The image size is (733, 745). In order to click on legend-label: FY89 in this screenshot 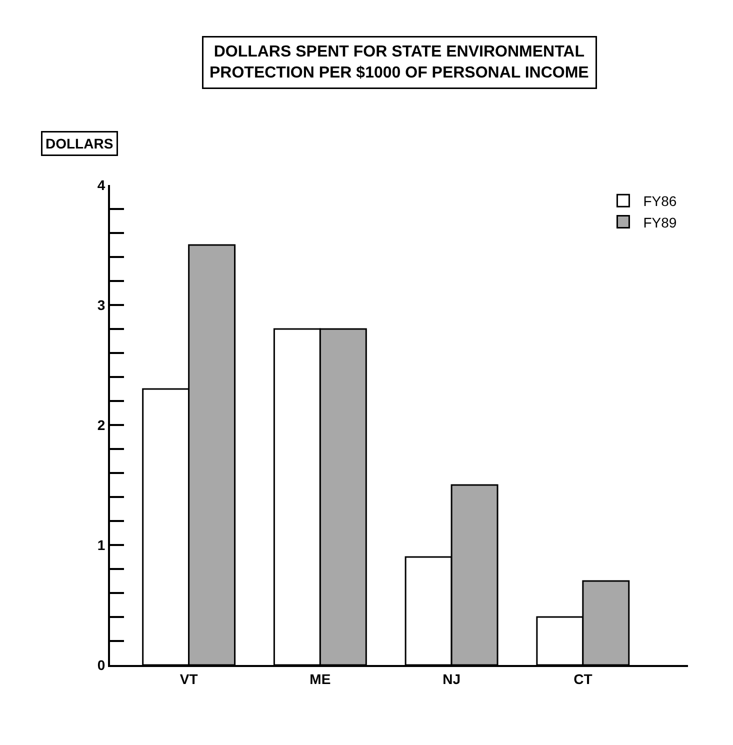, I will do `click(660, 222)`.